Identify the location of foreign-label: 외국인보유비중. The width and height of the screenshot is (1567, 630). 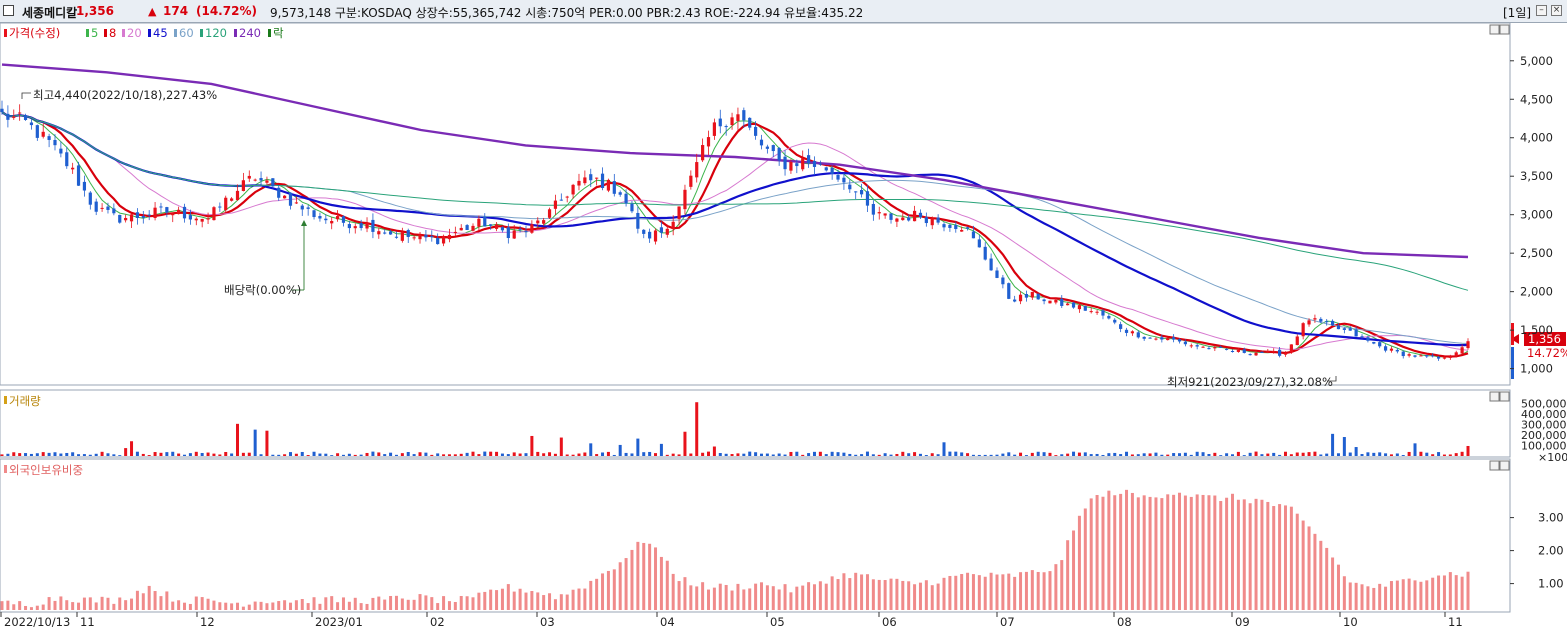
(46, 470).